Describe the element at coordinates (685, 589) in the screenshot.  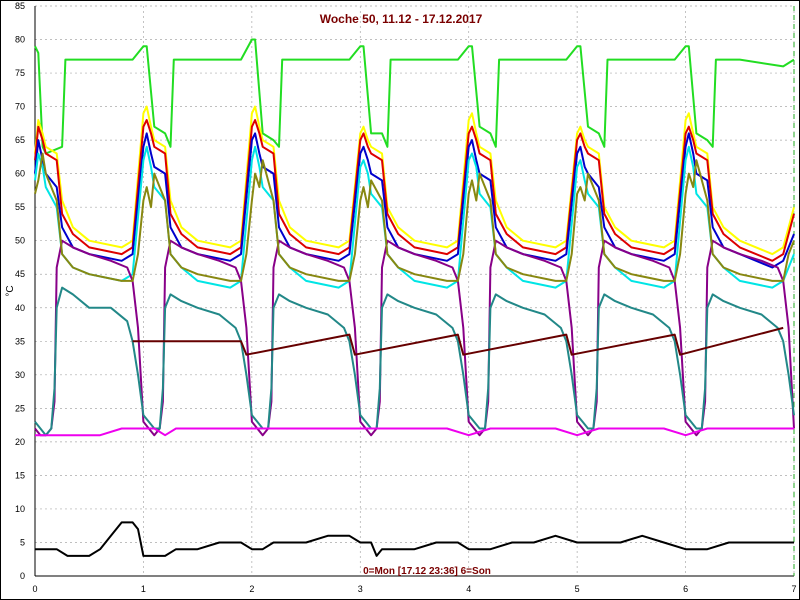
I see `x-tick-label: 6` at that location.